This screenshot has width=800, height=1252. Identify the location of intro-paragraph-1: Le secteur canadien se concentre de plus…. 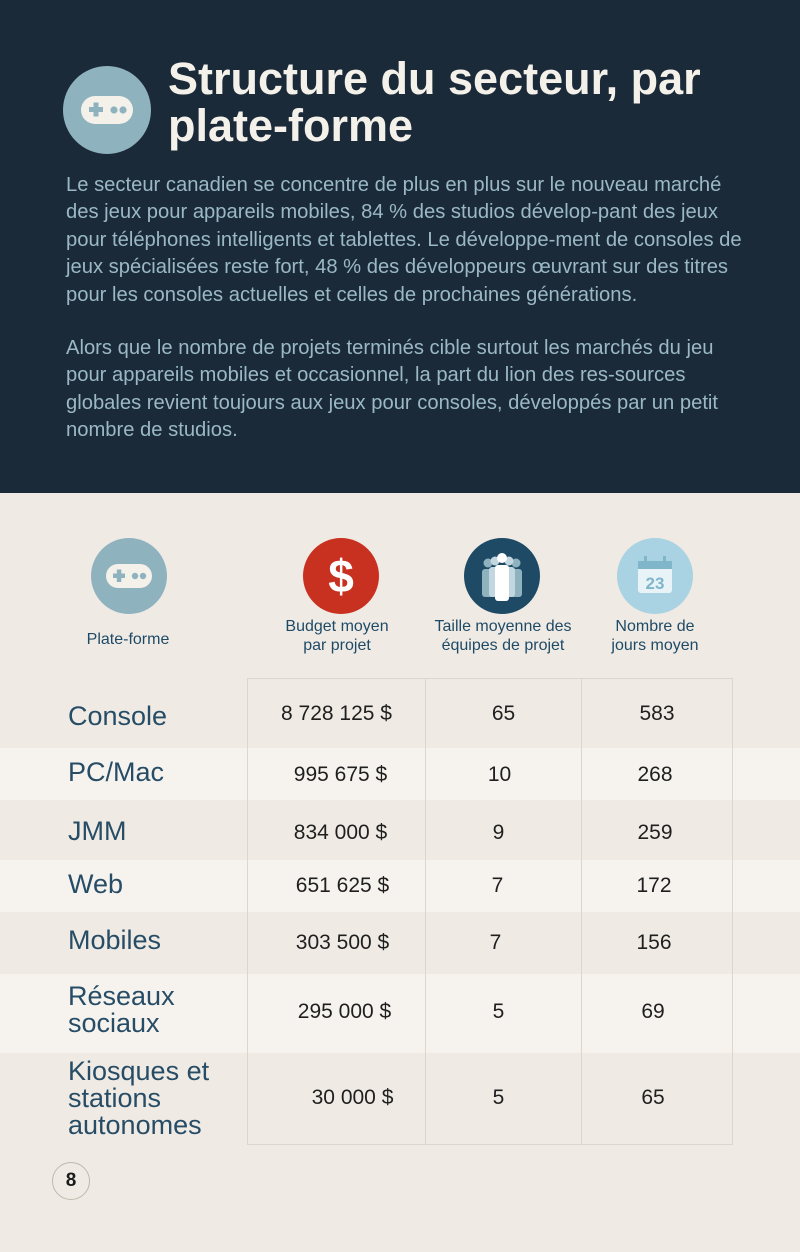
(404, 240).